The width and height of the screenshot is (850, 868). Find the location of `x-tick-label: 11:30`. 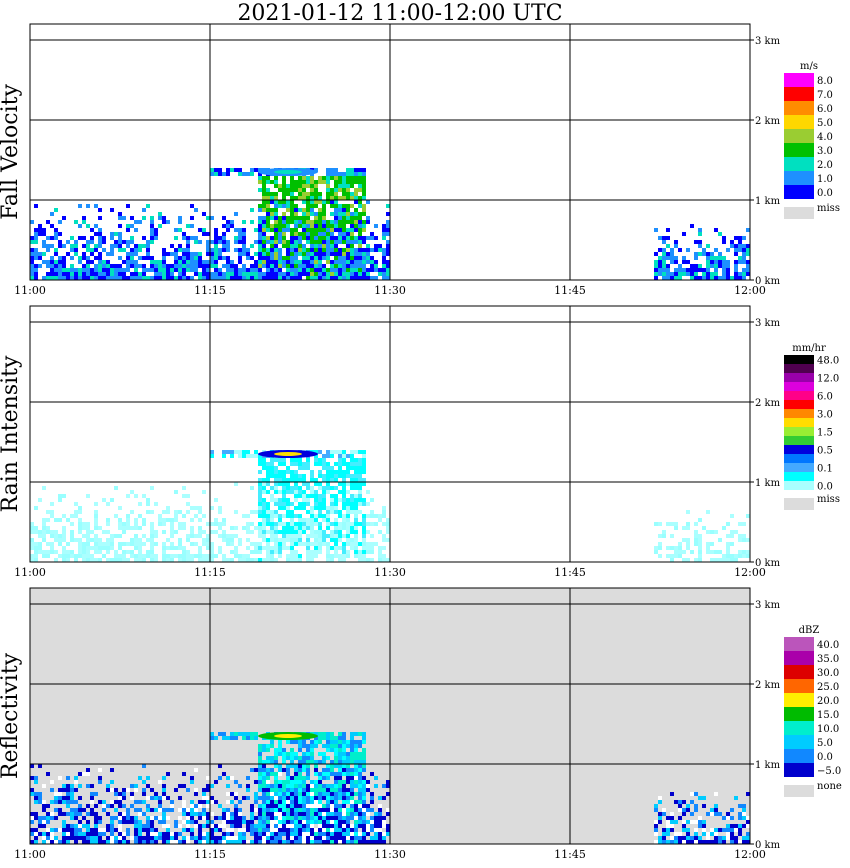

x-tick-label: 11:30 is located at coordinates (390, 290).